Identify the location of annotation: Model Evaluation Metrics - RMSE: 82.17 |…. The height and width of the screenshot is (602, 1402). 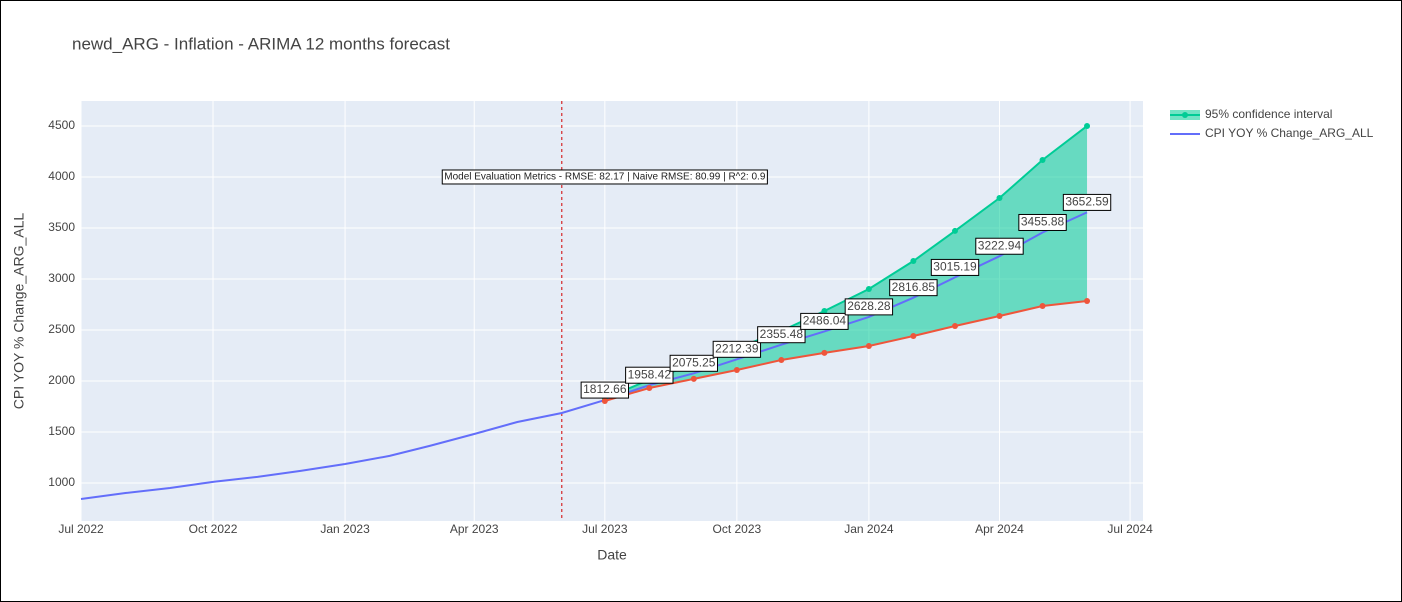
(605, 177).